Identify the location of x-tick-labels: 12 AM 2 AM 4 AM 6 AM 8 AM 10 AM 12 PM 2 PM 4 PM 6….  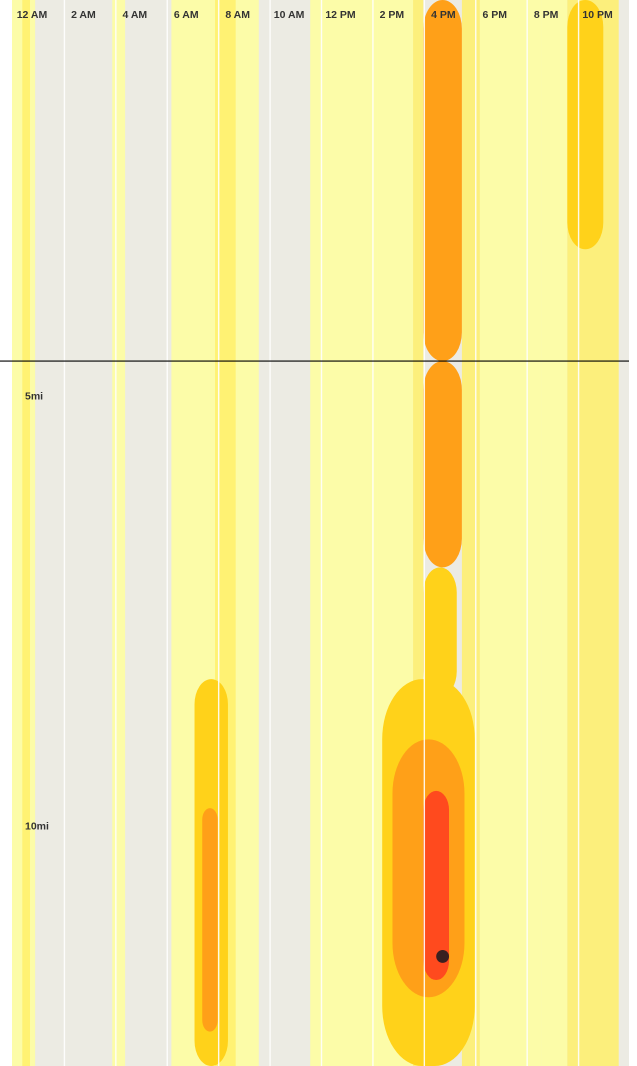
(315, 15).